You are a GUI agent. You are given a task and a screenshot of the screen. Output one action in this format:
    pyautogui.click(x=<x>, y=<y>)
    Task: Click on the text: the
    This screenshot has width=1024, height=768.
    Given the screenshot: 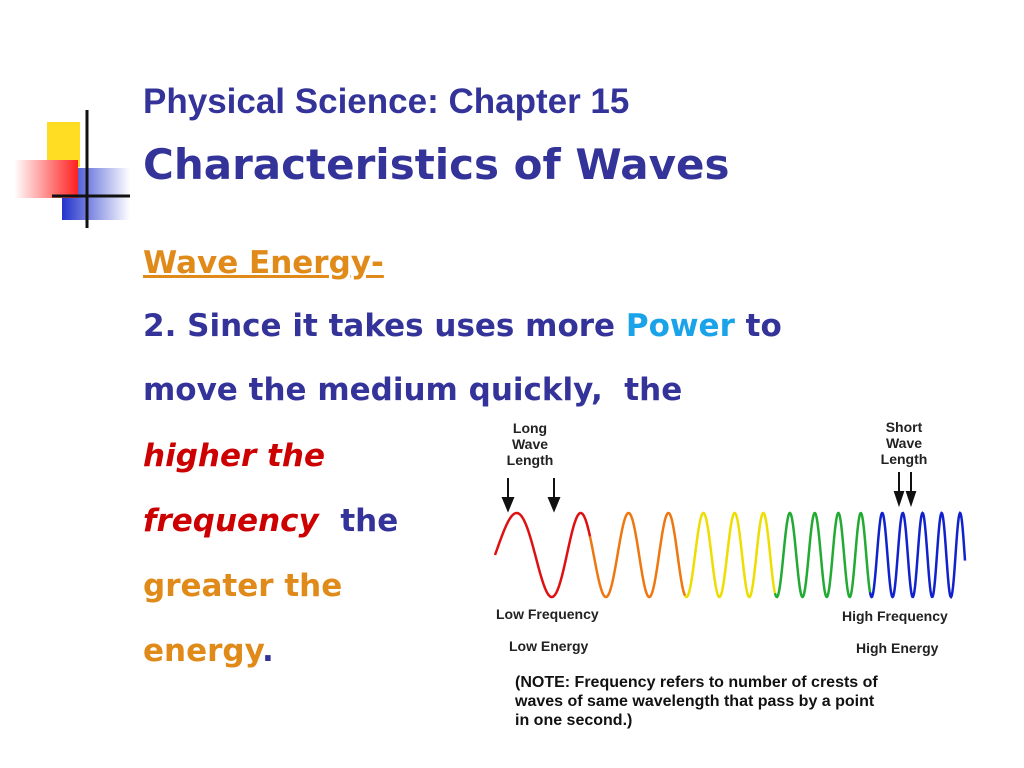 What is the action you would take?
    pyautogui.click(x=369, y=521)
    